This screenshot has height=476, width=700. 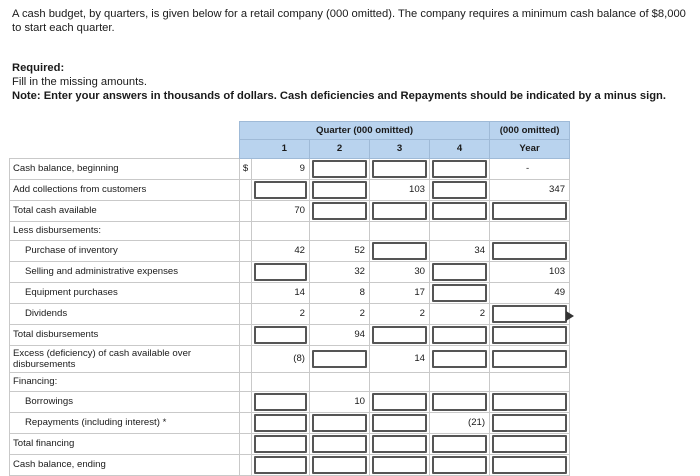 I want to click on dollar-sign: $, so click(x=245, y=168).